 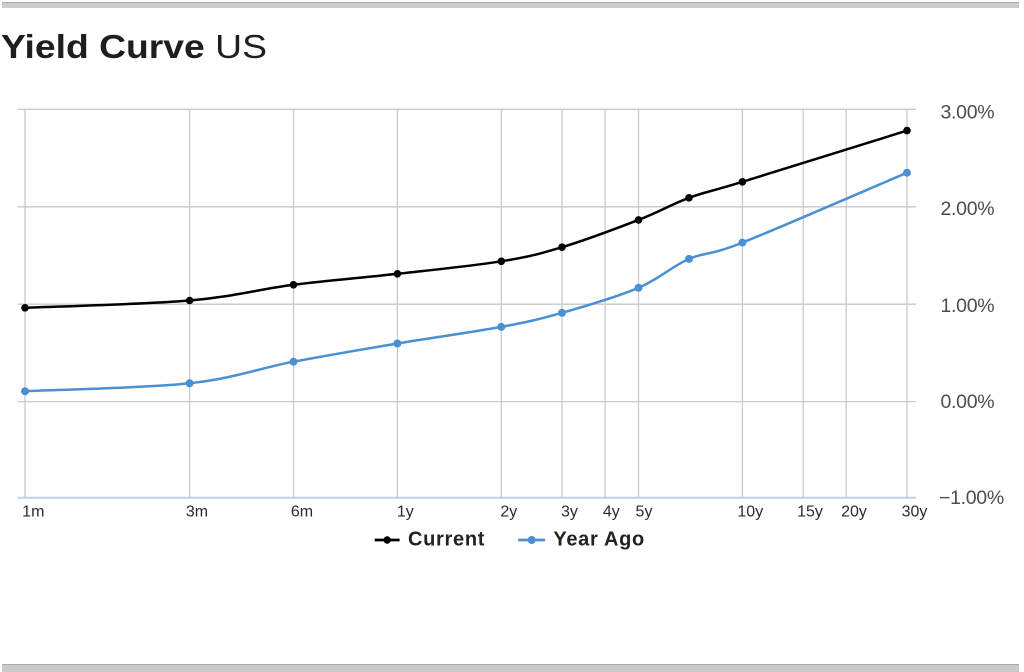 What do you see at coordinates (968, 209) in the screenshot?
I see `svg-text: 2.00%` at bounding box center [968, 209].